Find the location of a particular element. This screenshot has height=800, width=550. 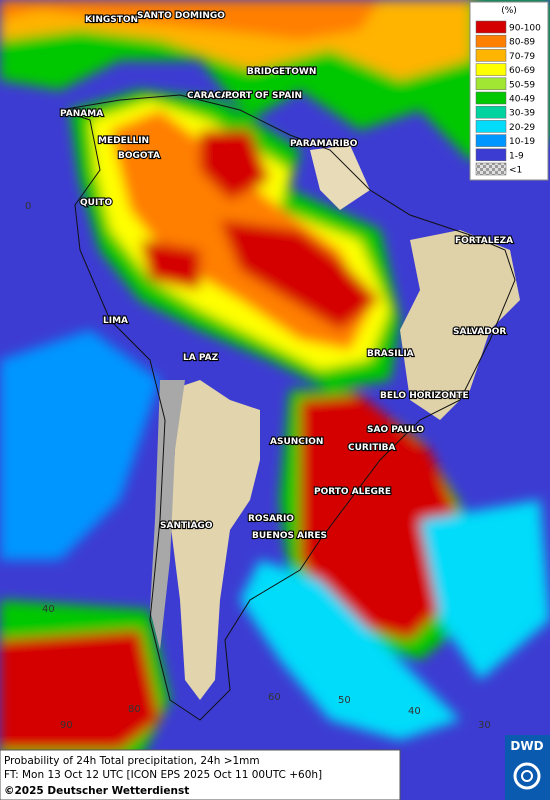

city-label: CARACAS is located at coordinates (211, 96).